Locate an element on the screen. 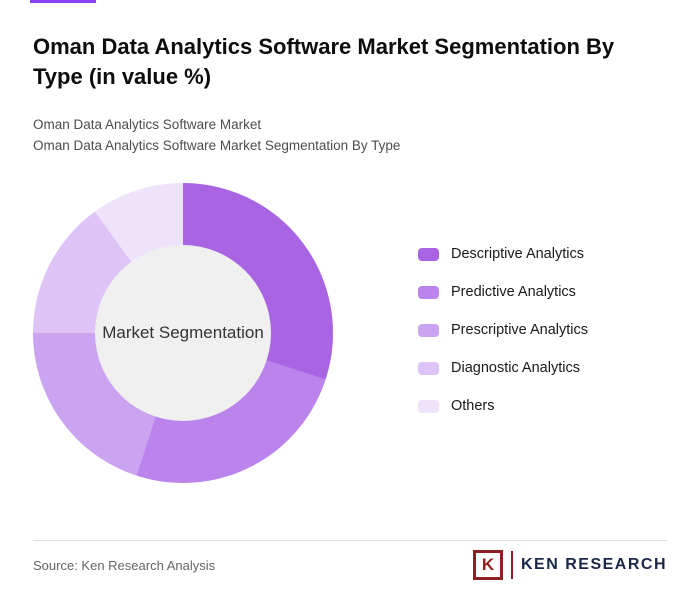 The image size is (700, 591). logo-separator is located at coordinates (511, 565).